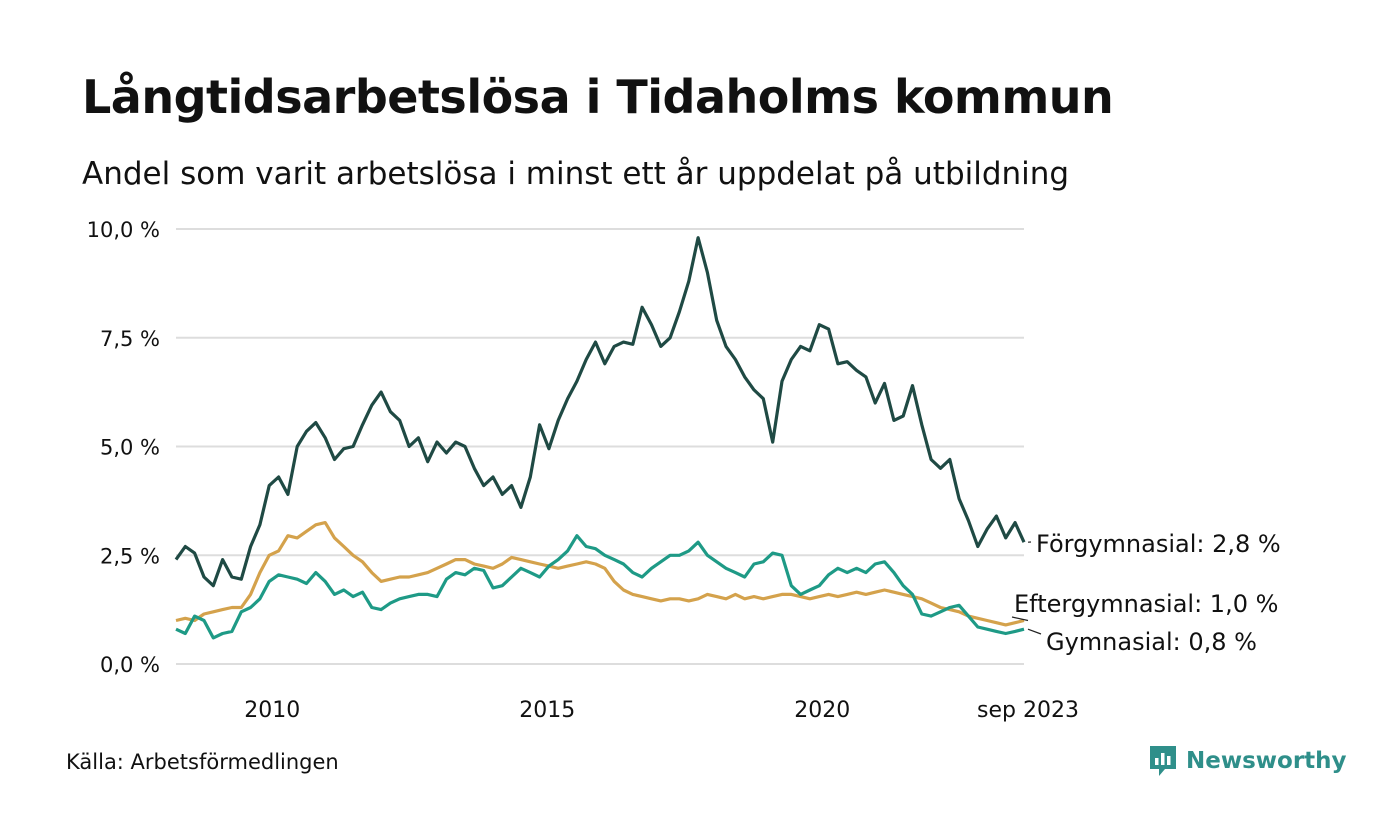 This screenshot has width=1400, height=840. I want to click on y-tick-label: 2,5 %, so click(130, 556).